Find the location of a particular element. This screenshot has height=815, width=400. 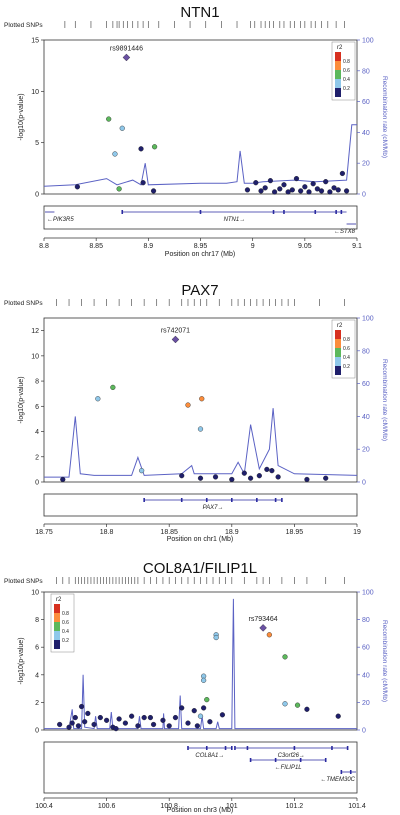

y-tick-label: 8 is located at coordinates (37, 382).